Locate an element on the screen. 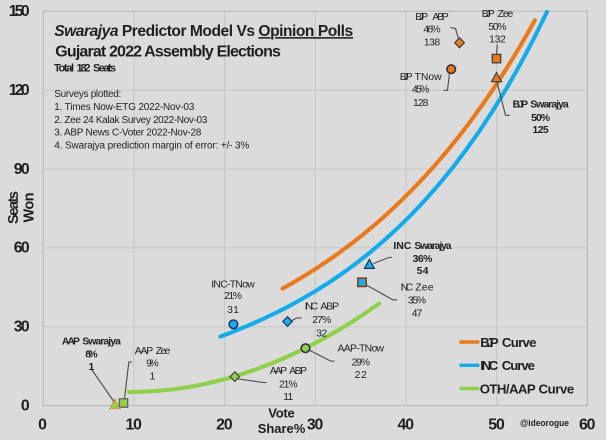 The image size is (606, 440). svg-text: 120 is located at coordinates (19, 90).